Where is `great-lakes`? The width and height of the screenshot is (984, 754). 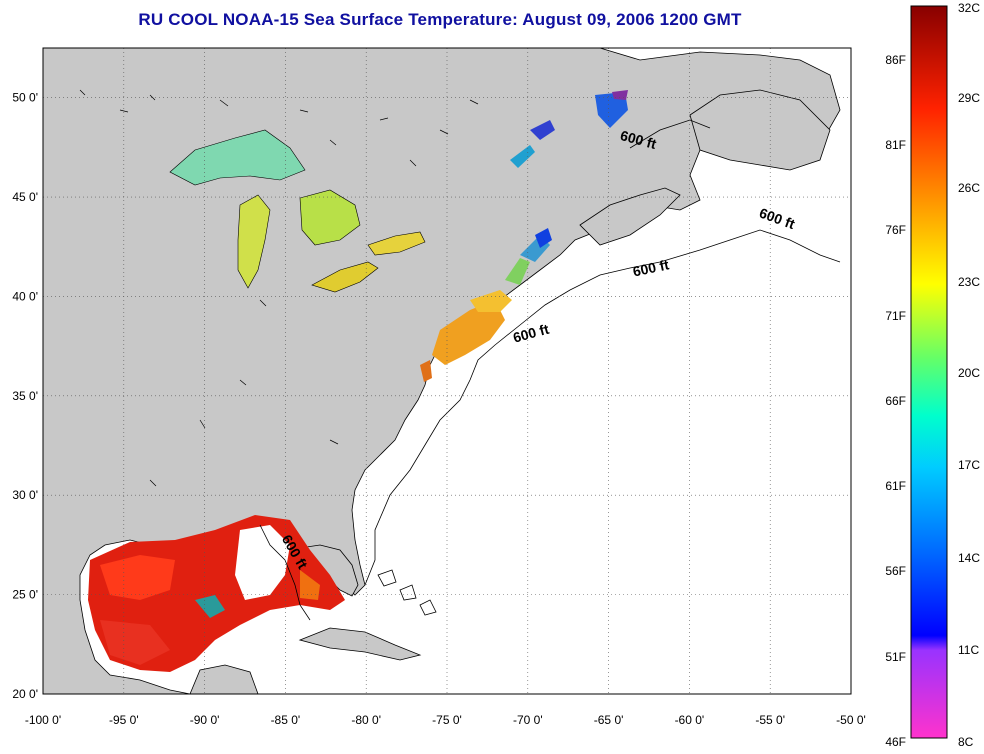
great-lakes is located at coordinates (297, 211).